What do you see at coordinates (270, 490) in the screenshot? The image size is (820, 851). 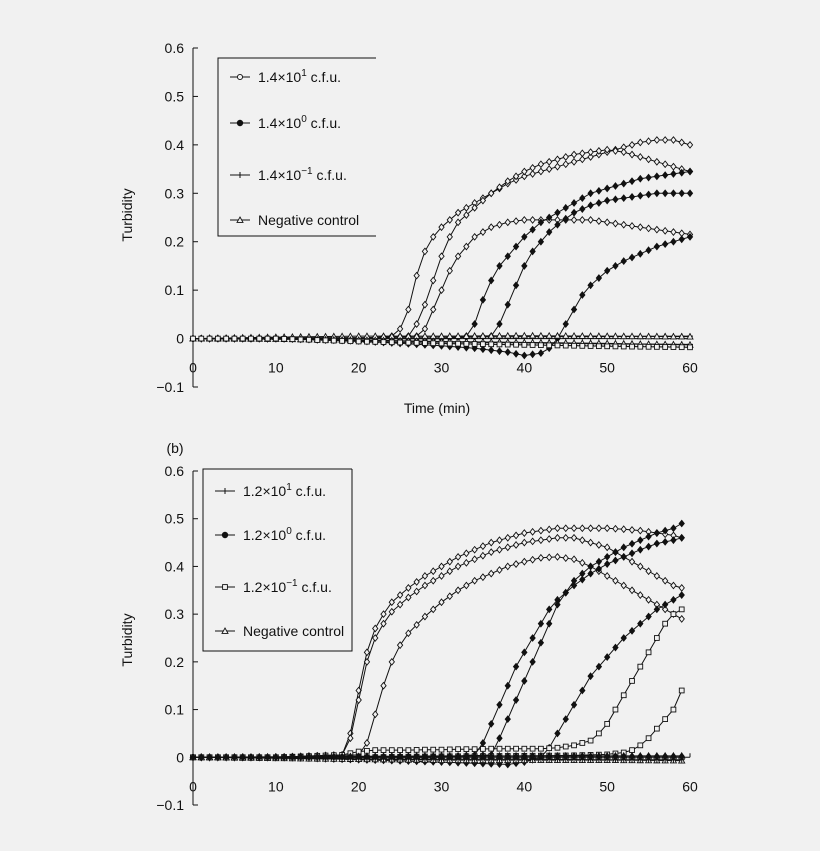 I see `legend-item-1: 1.2×101 c.f.u.` at bounding box center [270, 490].